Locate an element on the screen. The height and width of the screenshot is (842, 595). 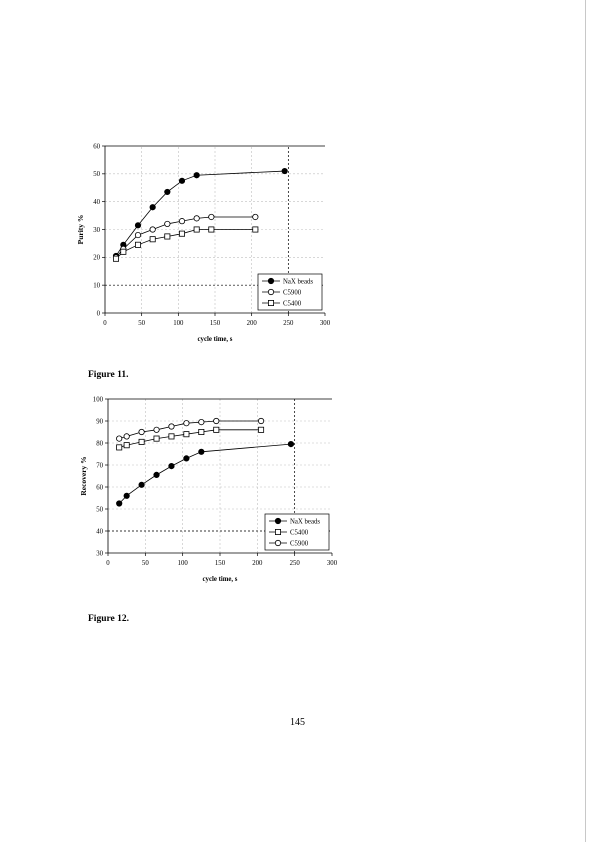
legend: NaX beads C5400 C5900 is located at coordinates (297, 532).